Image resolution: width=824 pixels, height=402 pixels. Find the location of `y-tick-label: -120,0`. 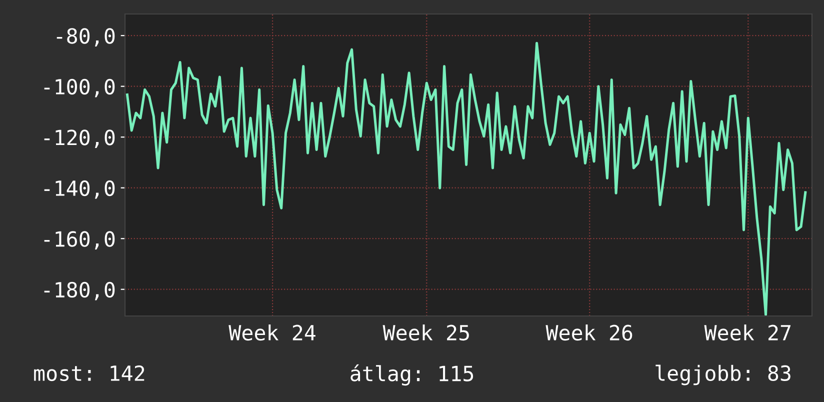

y-tick-label: -120,0 is located at coordinates (79, 139).